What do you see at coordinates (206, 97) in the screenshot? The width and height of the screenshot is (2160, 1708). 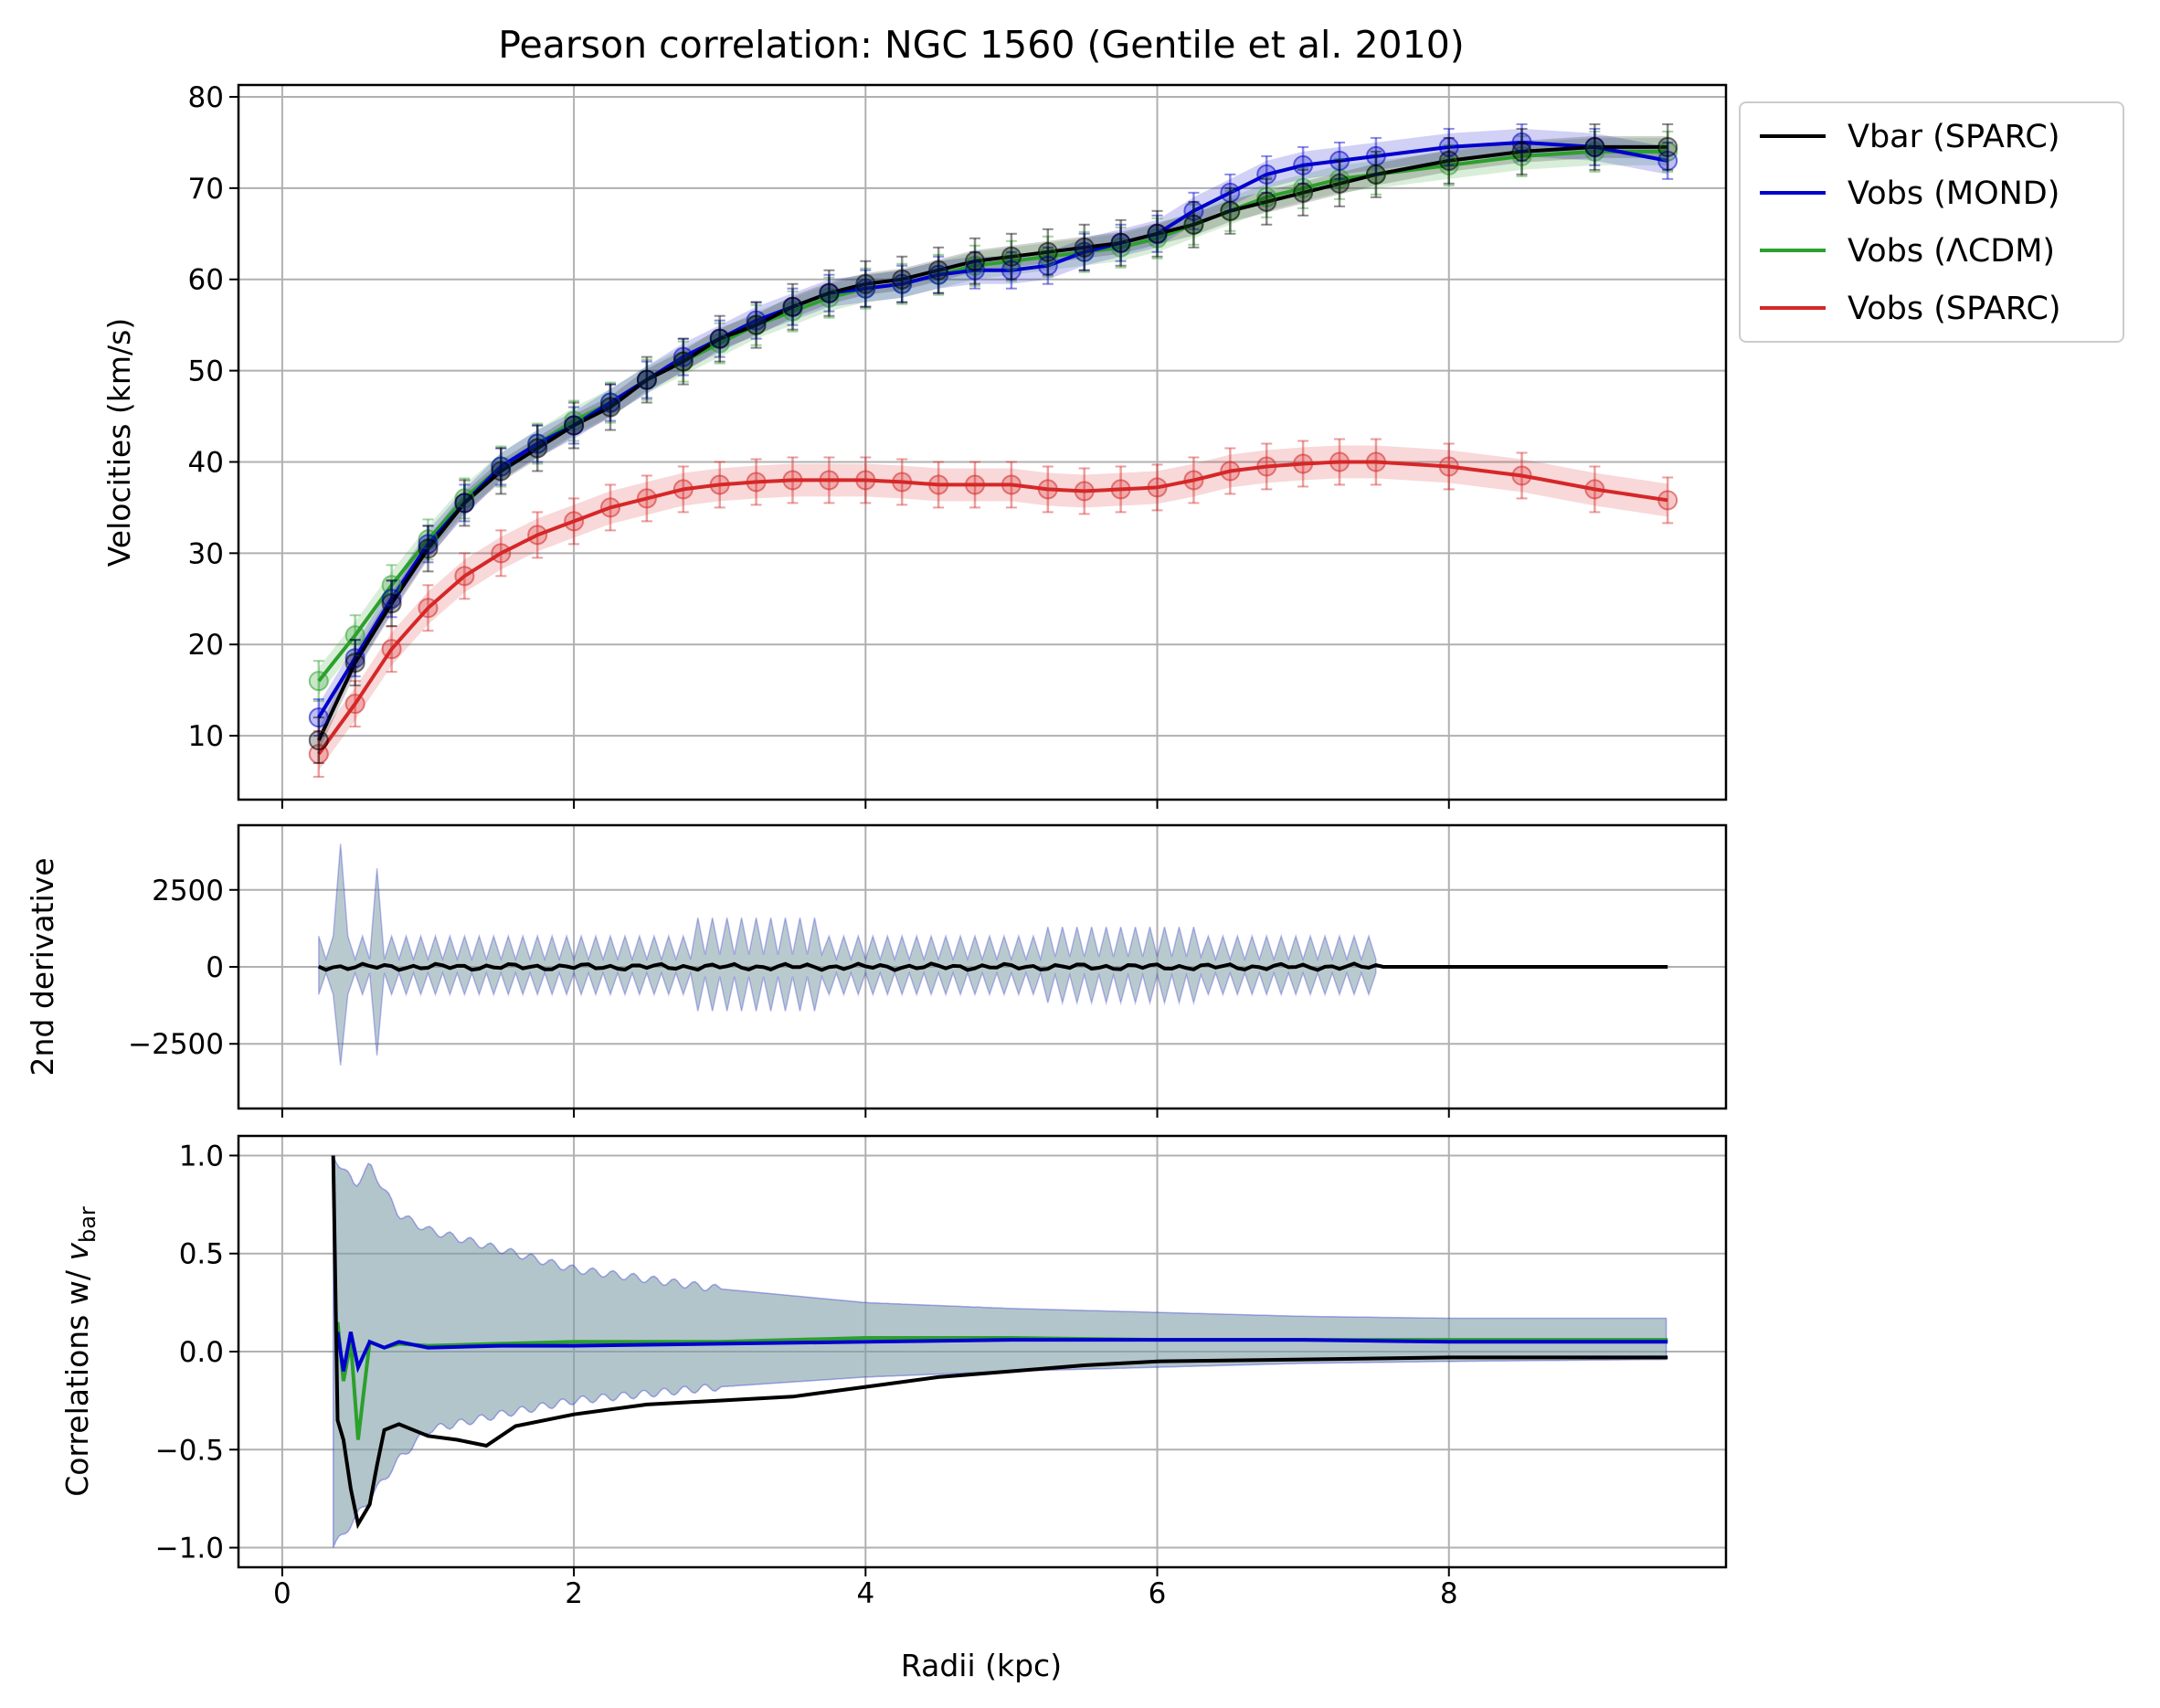 I see `y-tick-label: 80` at bounding box center [206, 97].